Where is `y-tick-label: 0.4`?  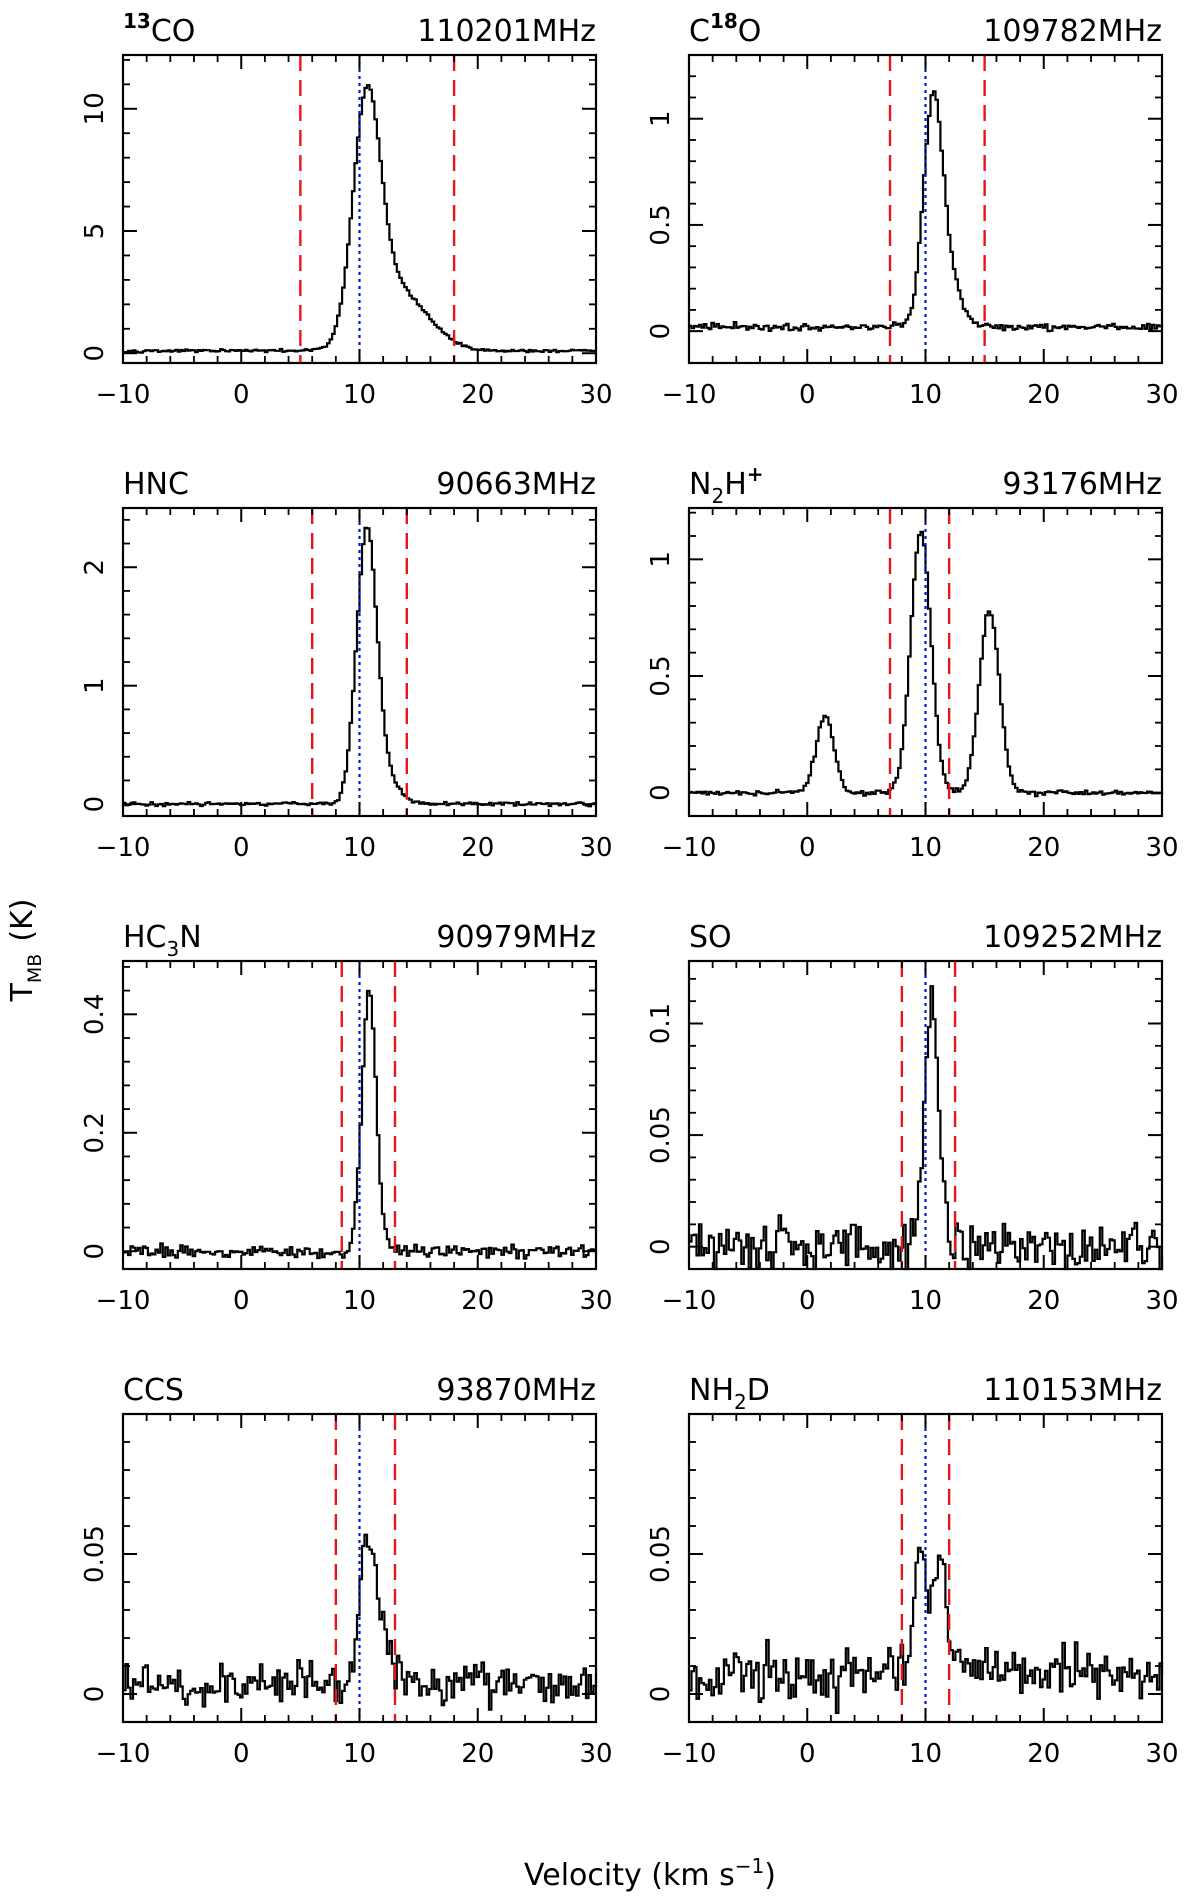 y-tick-label: 0.4 is located at coordinates (95, 1014).